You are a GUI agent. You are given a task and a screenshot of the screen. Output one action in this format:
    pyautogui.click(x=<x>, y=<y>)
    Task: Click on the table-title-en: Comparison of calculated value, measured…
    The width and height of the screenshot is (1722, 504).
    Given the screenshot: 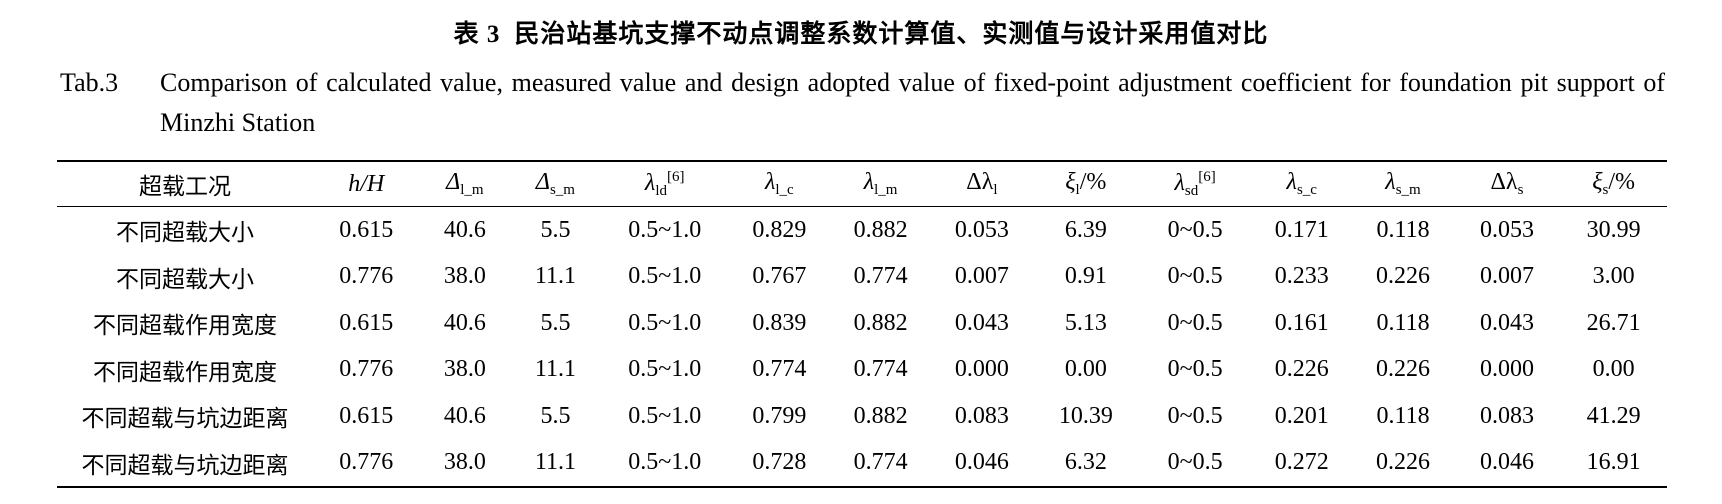 What is the action you would take?
    pyautogui.click(x=912, y=102)
    